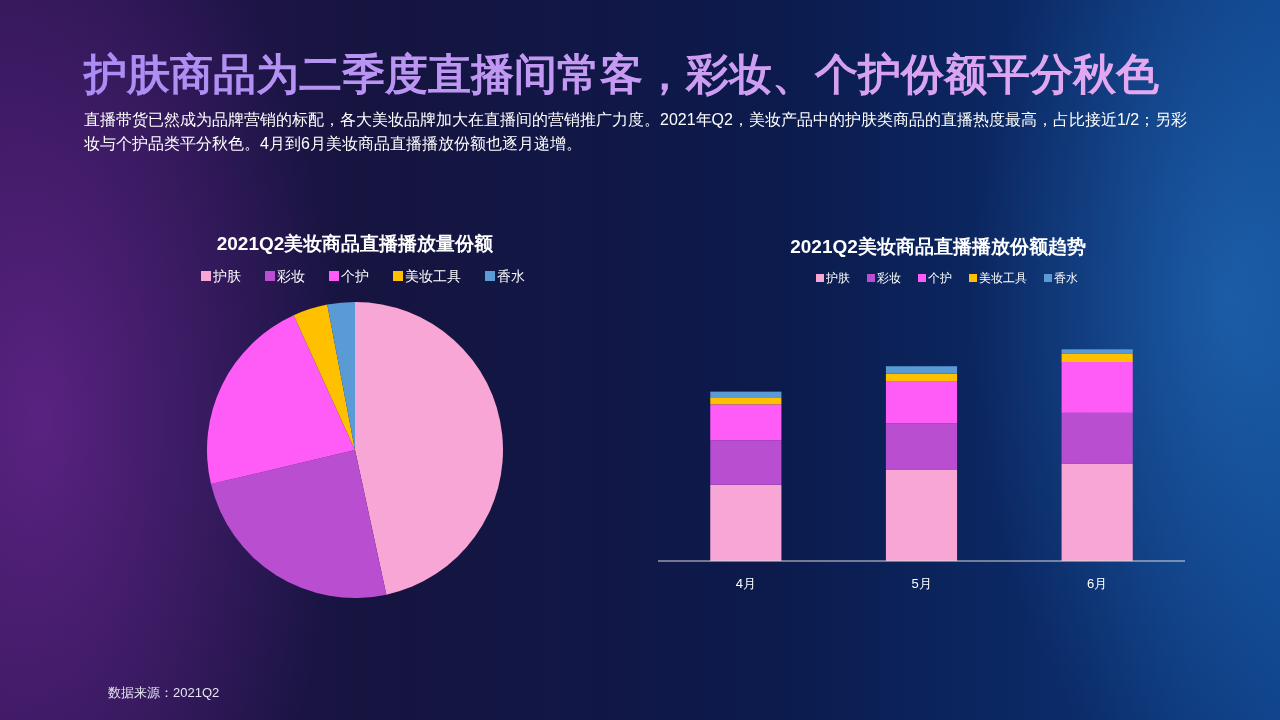 This screenshot has width=1280, height=720. Describe the element at coordinates (1097, 583) in the screenshot. I see `x-tick-label: 6月` at that location.